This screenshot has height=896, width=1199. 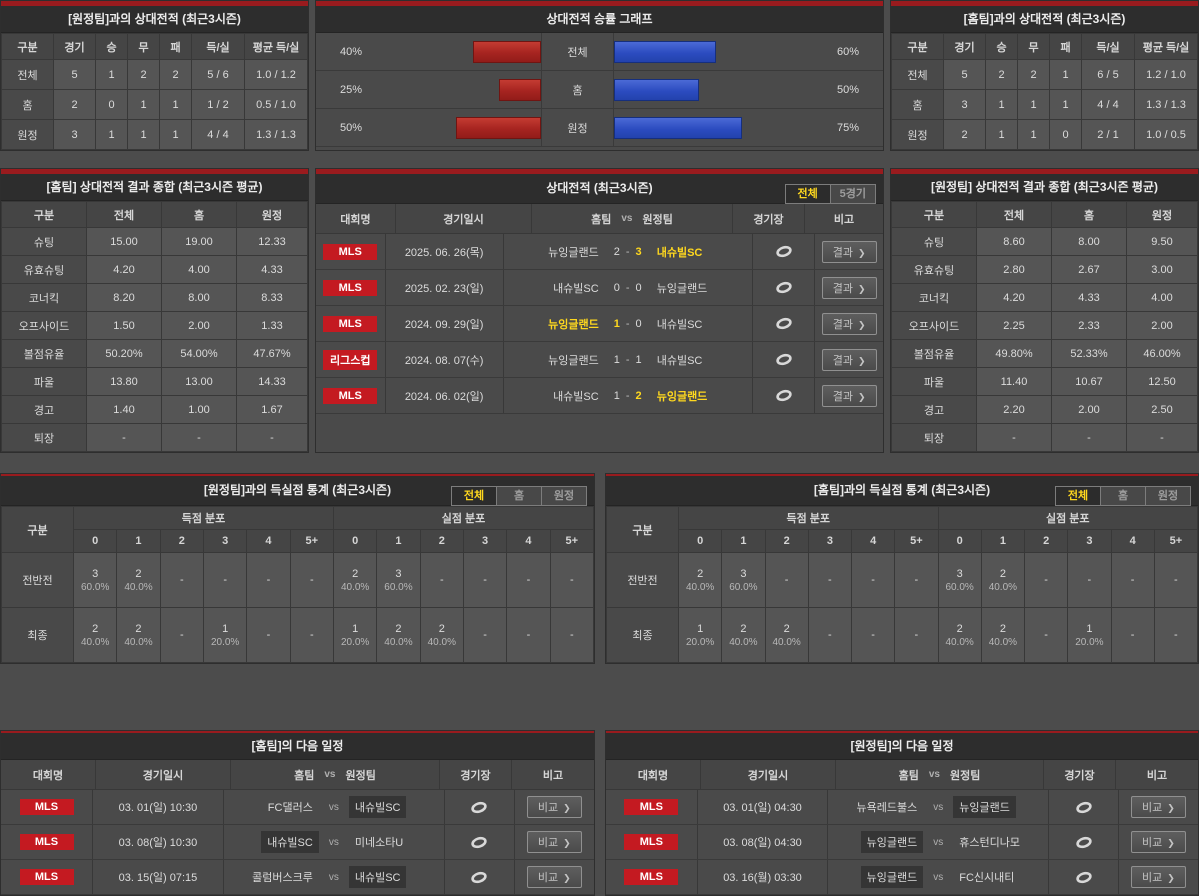 I want to click on col-header: 0, so click(x=959, y=541).